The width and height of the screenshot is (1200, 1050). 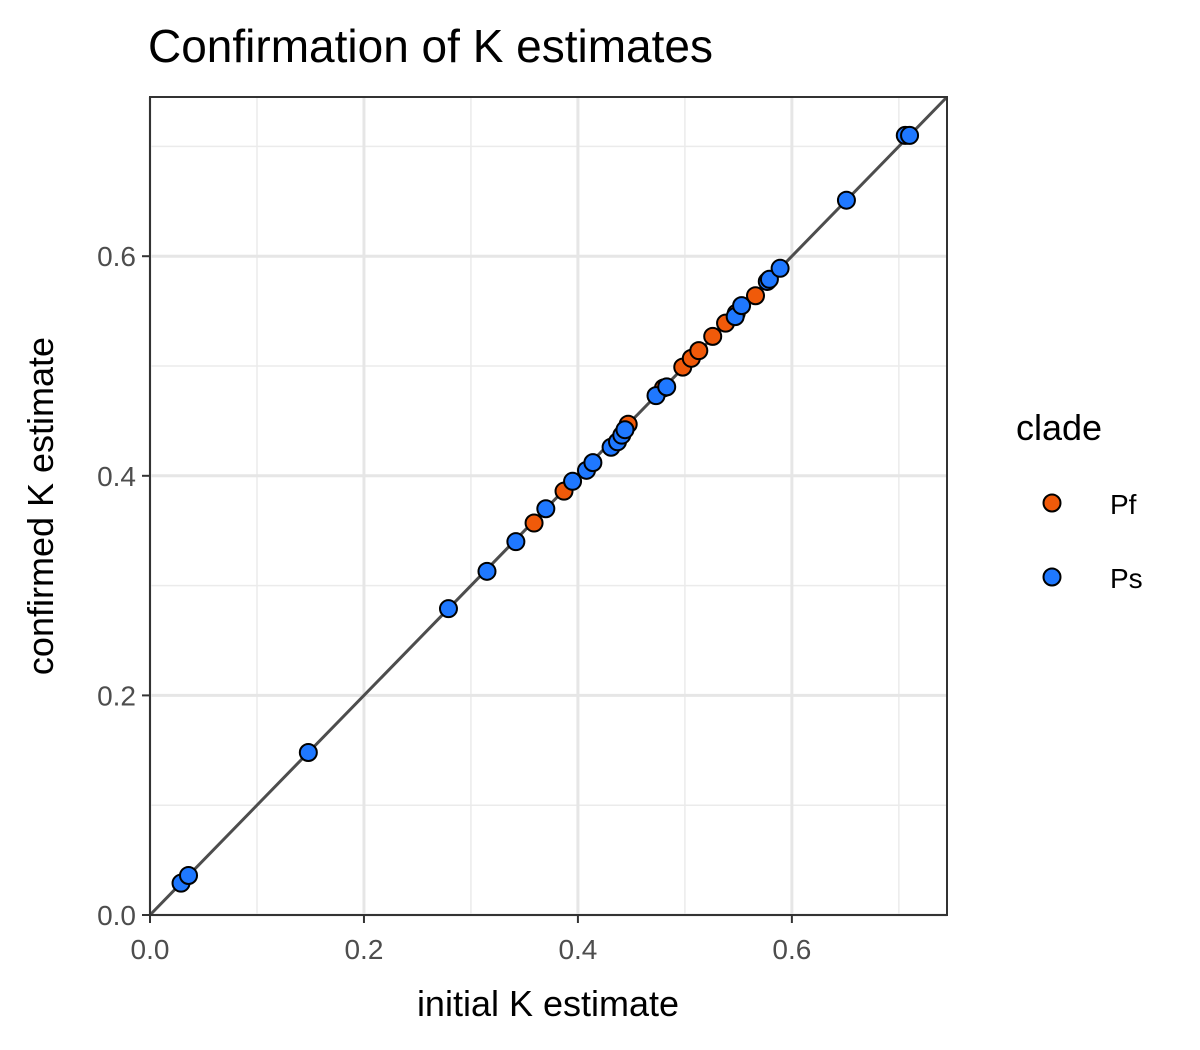 What do you see at coordinates (150, 949) in the screenshot?
I see `x-tick-label: 0.0` at bounding box center [150, 949].